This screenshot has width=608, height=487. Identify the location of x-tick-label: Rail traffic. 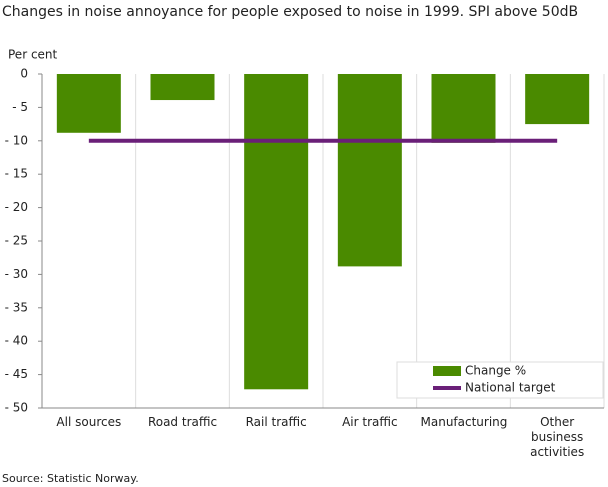
(276, 422).